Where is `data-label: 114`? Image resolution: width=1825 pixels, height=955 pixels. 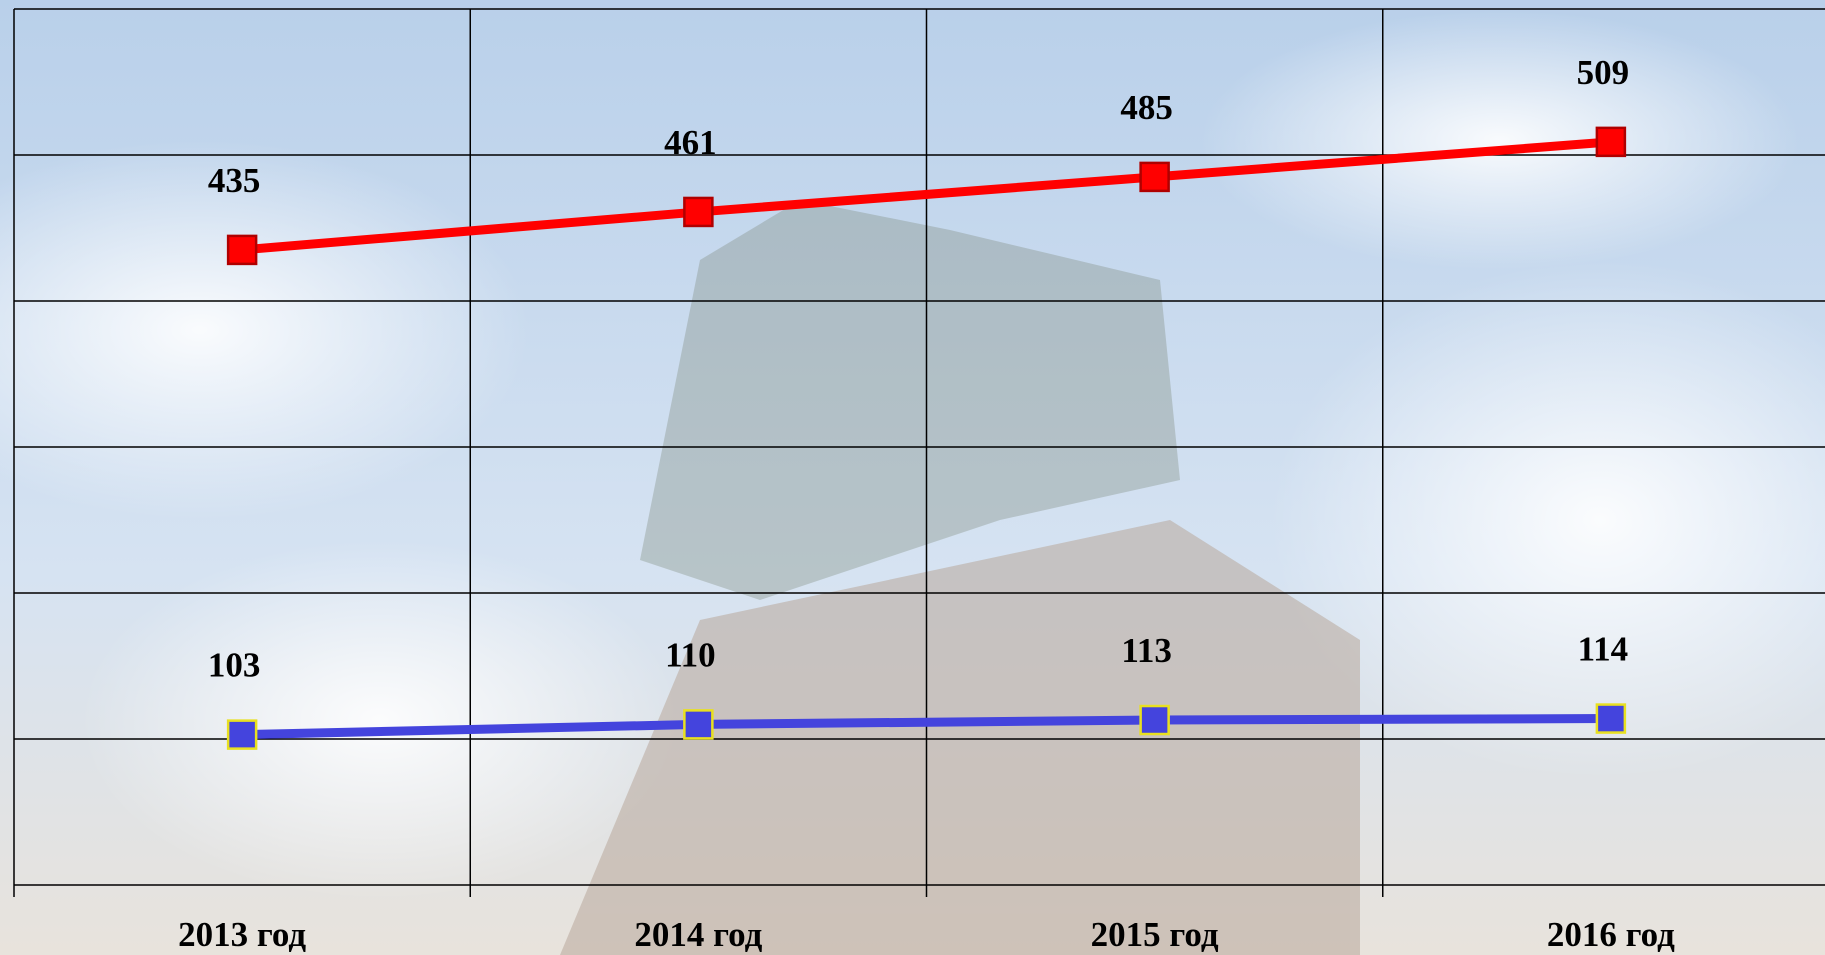 data-label: 114 is located at coordinates (1603, 649).